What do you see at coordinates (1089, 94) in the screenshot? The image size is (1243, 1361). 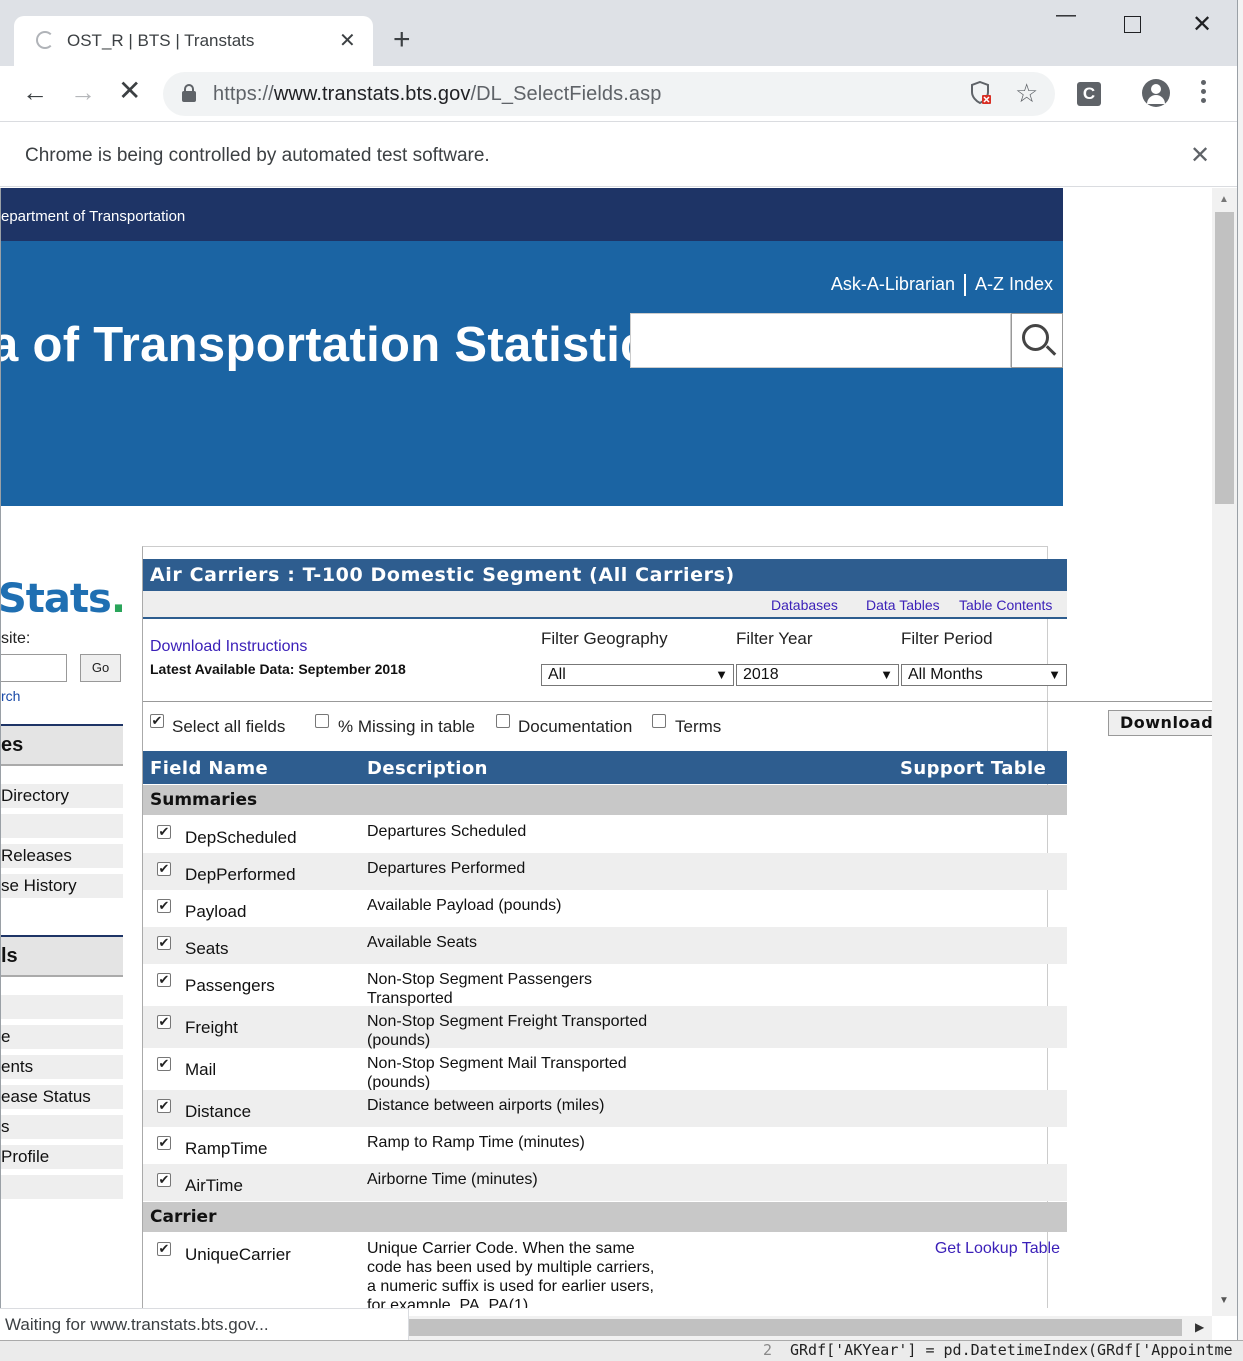 I see `extension-icon: C` at bounding box center [1089, 94].